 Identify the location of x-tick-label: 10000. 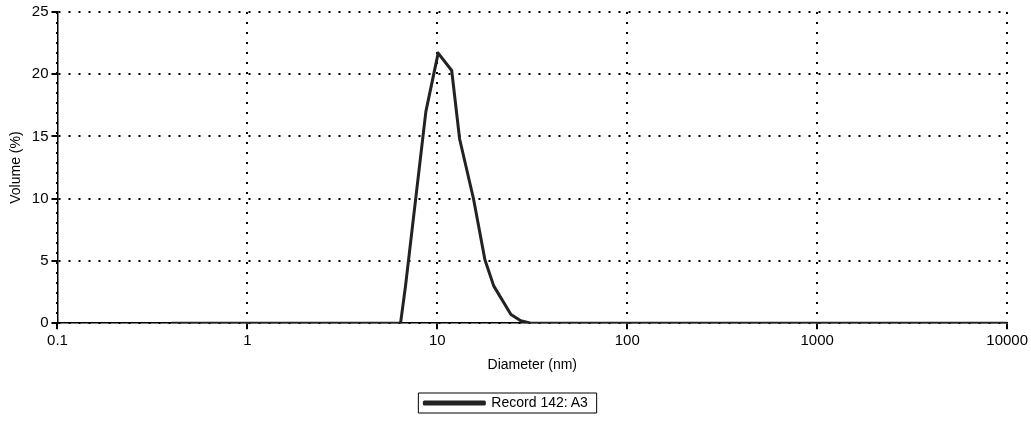
(1007, 340).